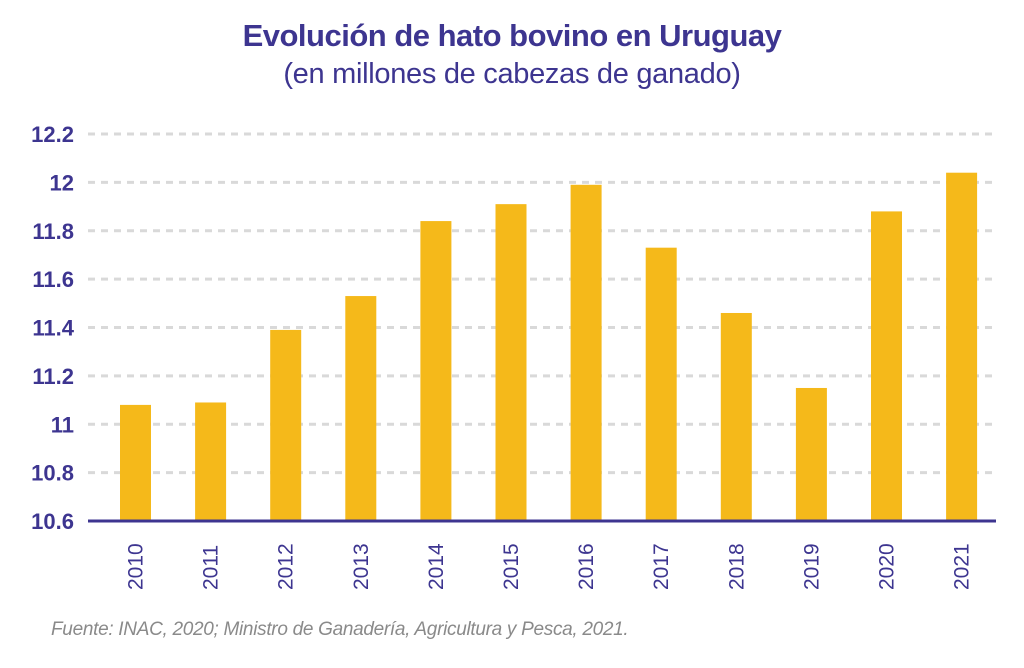 The width and height of the screenshot is (1024, 668). What do you see at coordinates (62, 424) in the screenshot?
I see `y-tick-label: 11` at bounding box center [62, 424].